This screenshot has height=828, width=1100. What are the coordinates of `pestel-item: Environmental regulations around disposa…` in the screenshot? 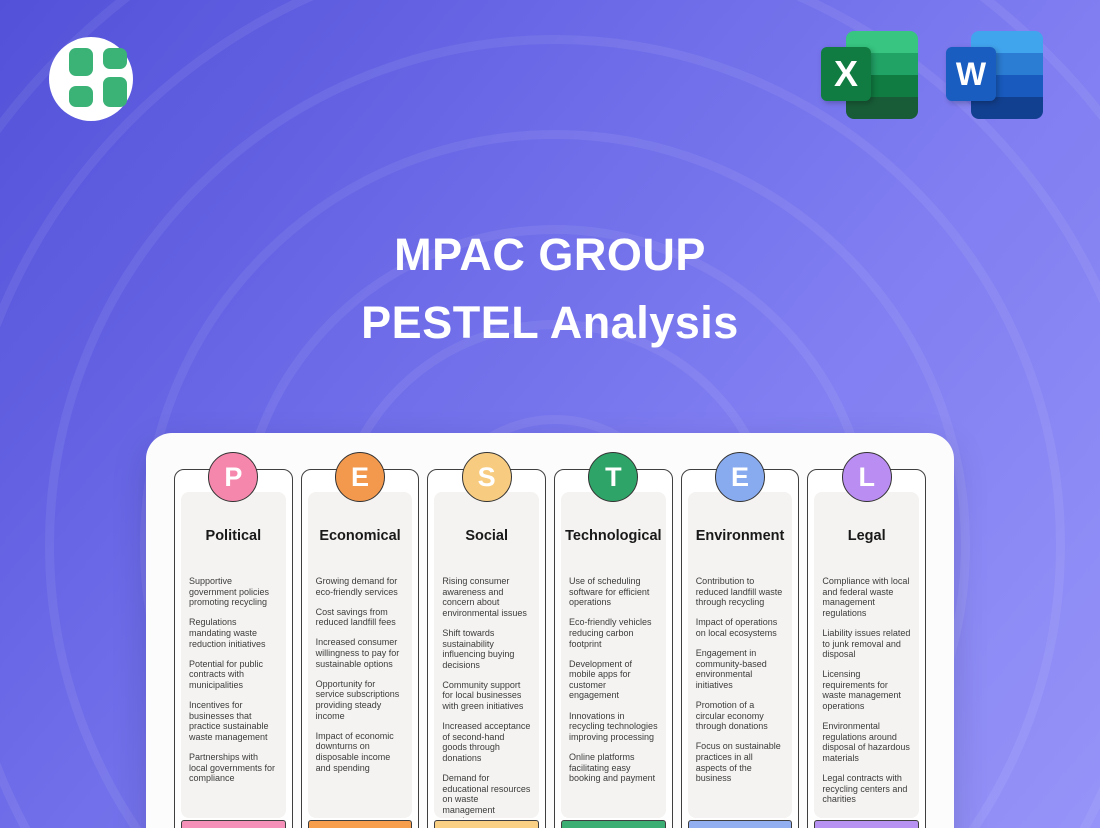 It's located at (866, 742).